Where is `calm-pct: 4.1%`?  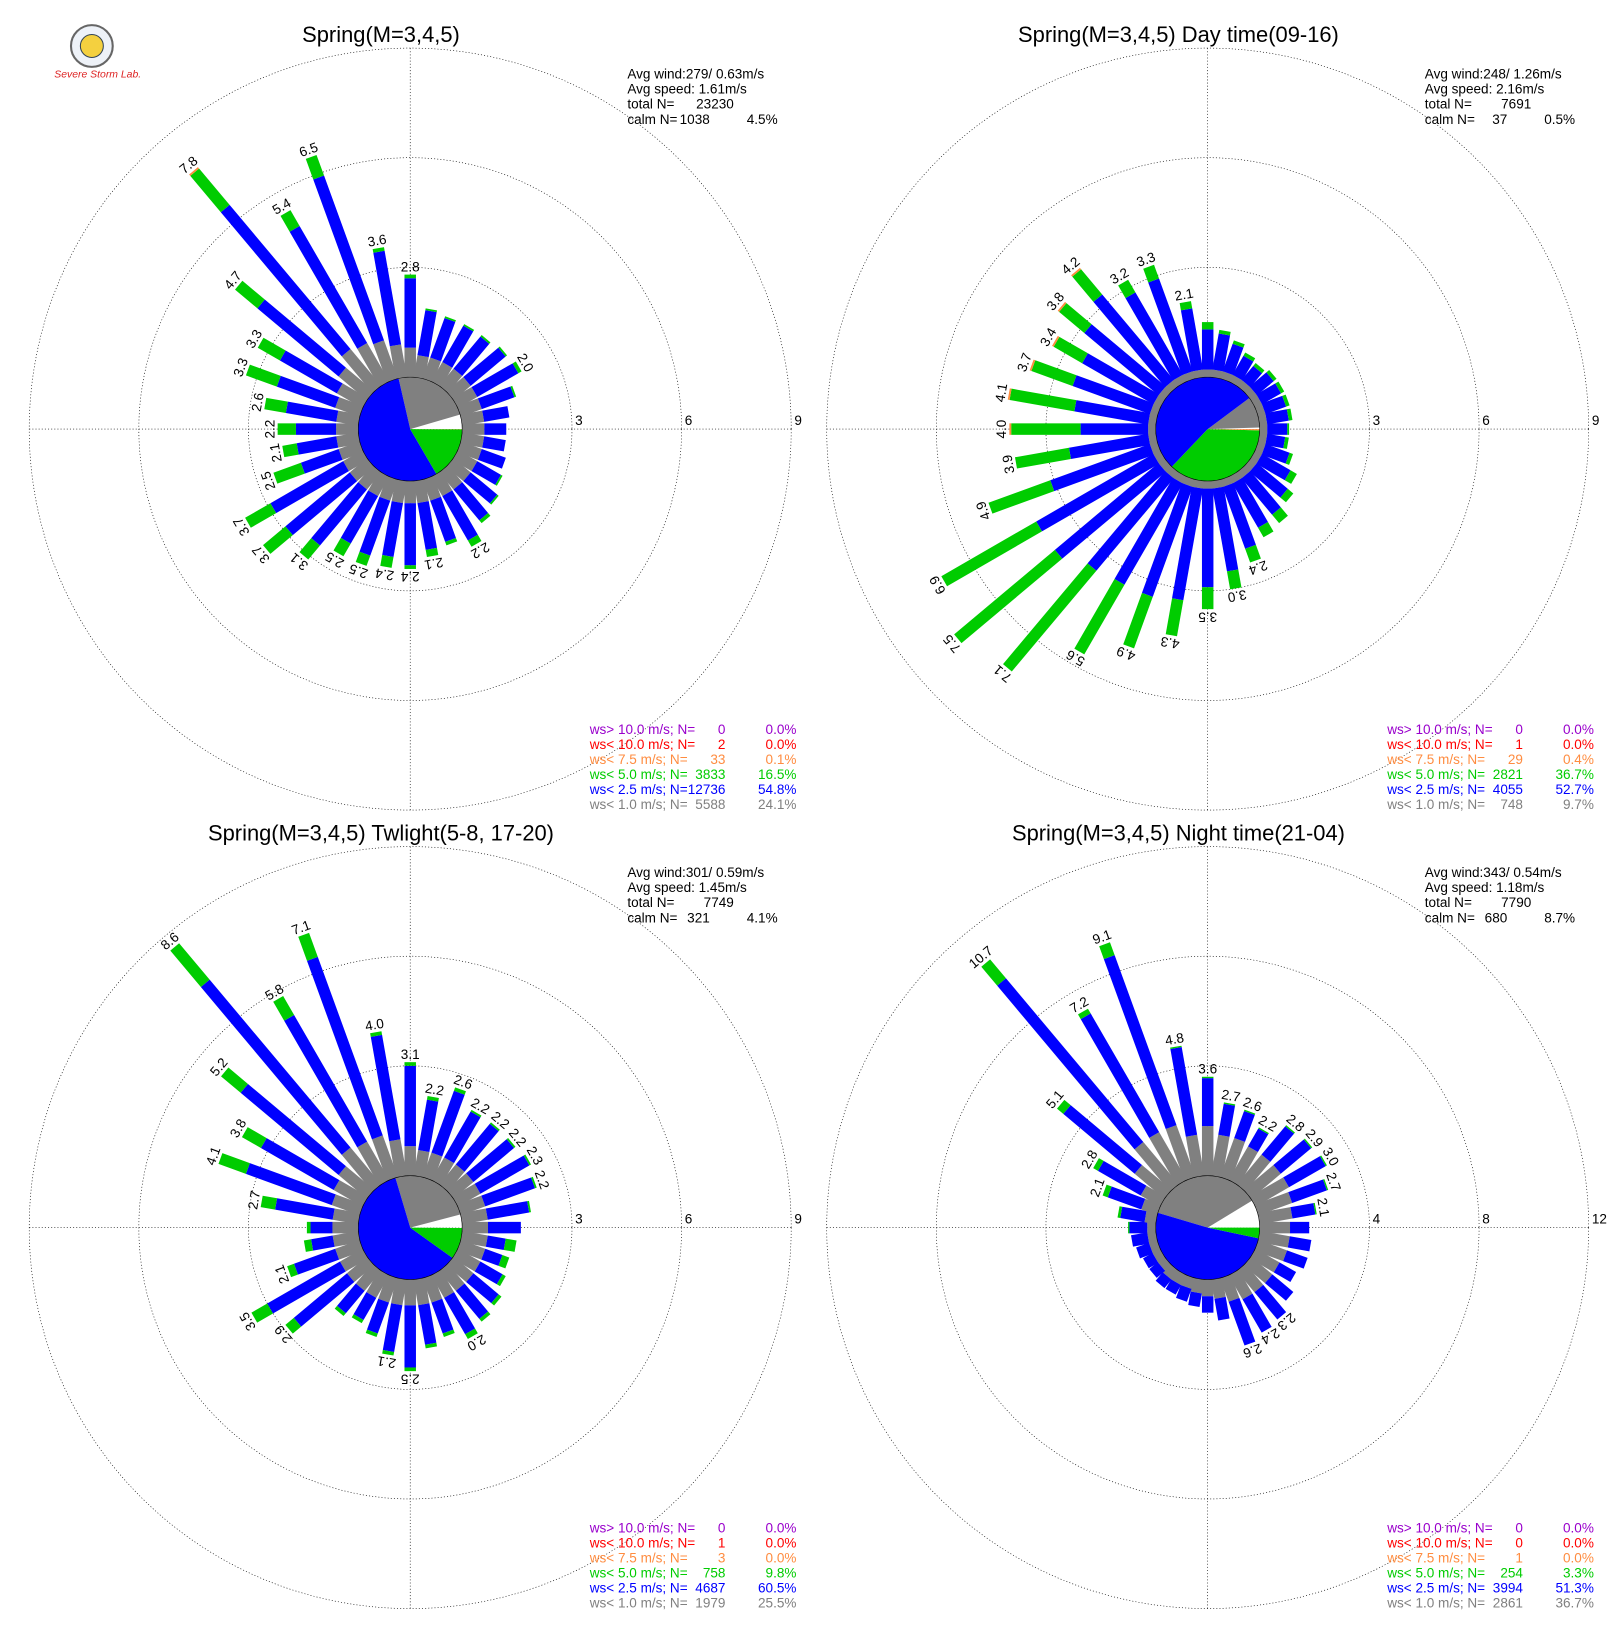 calm-pct: 4.1% is located at coordinates (762, 917).